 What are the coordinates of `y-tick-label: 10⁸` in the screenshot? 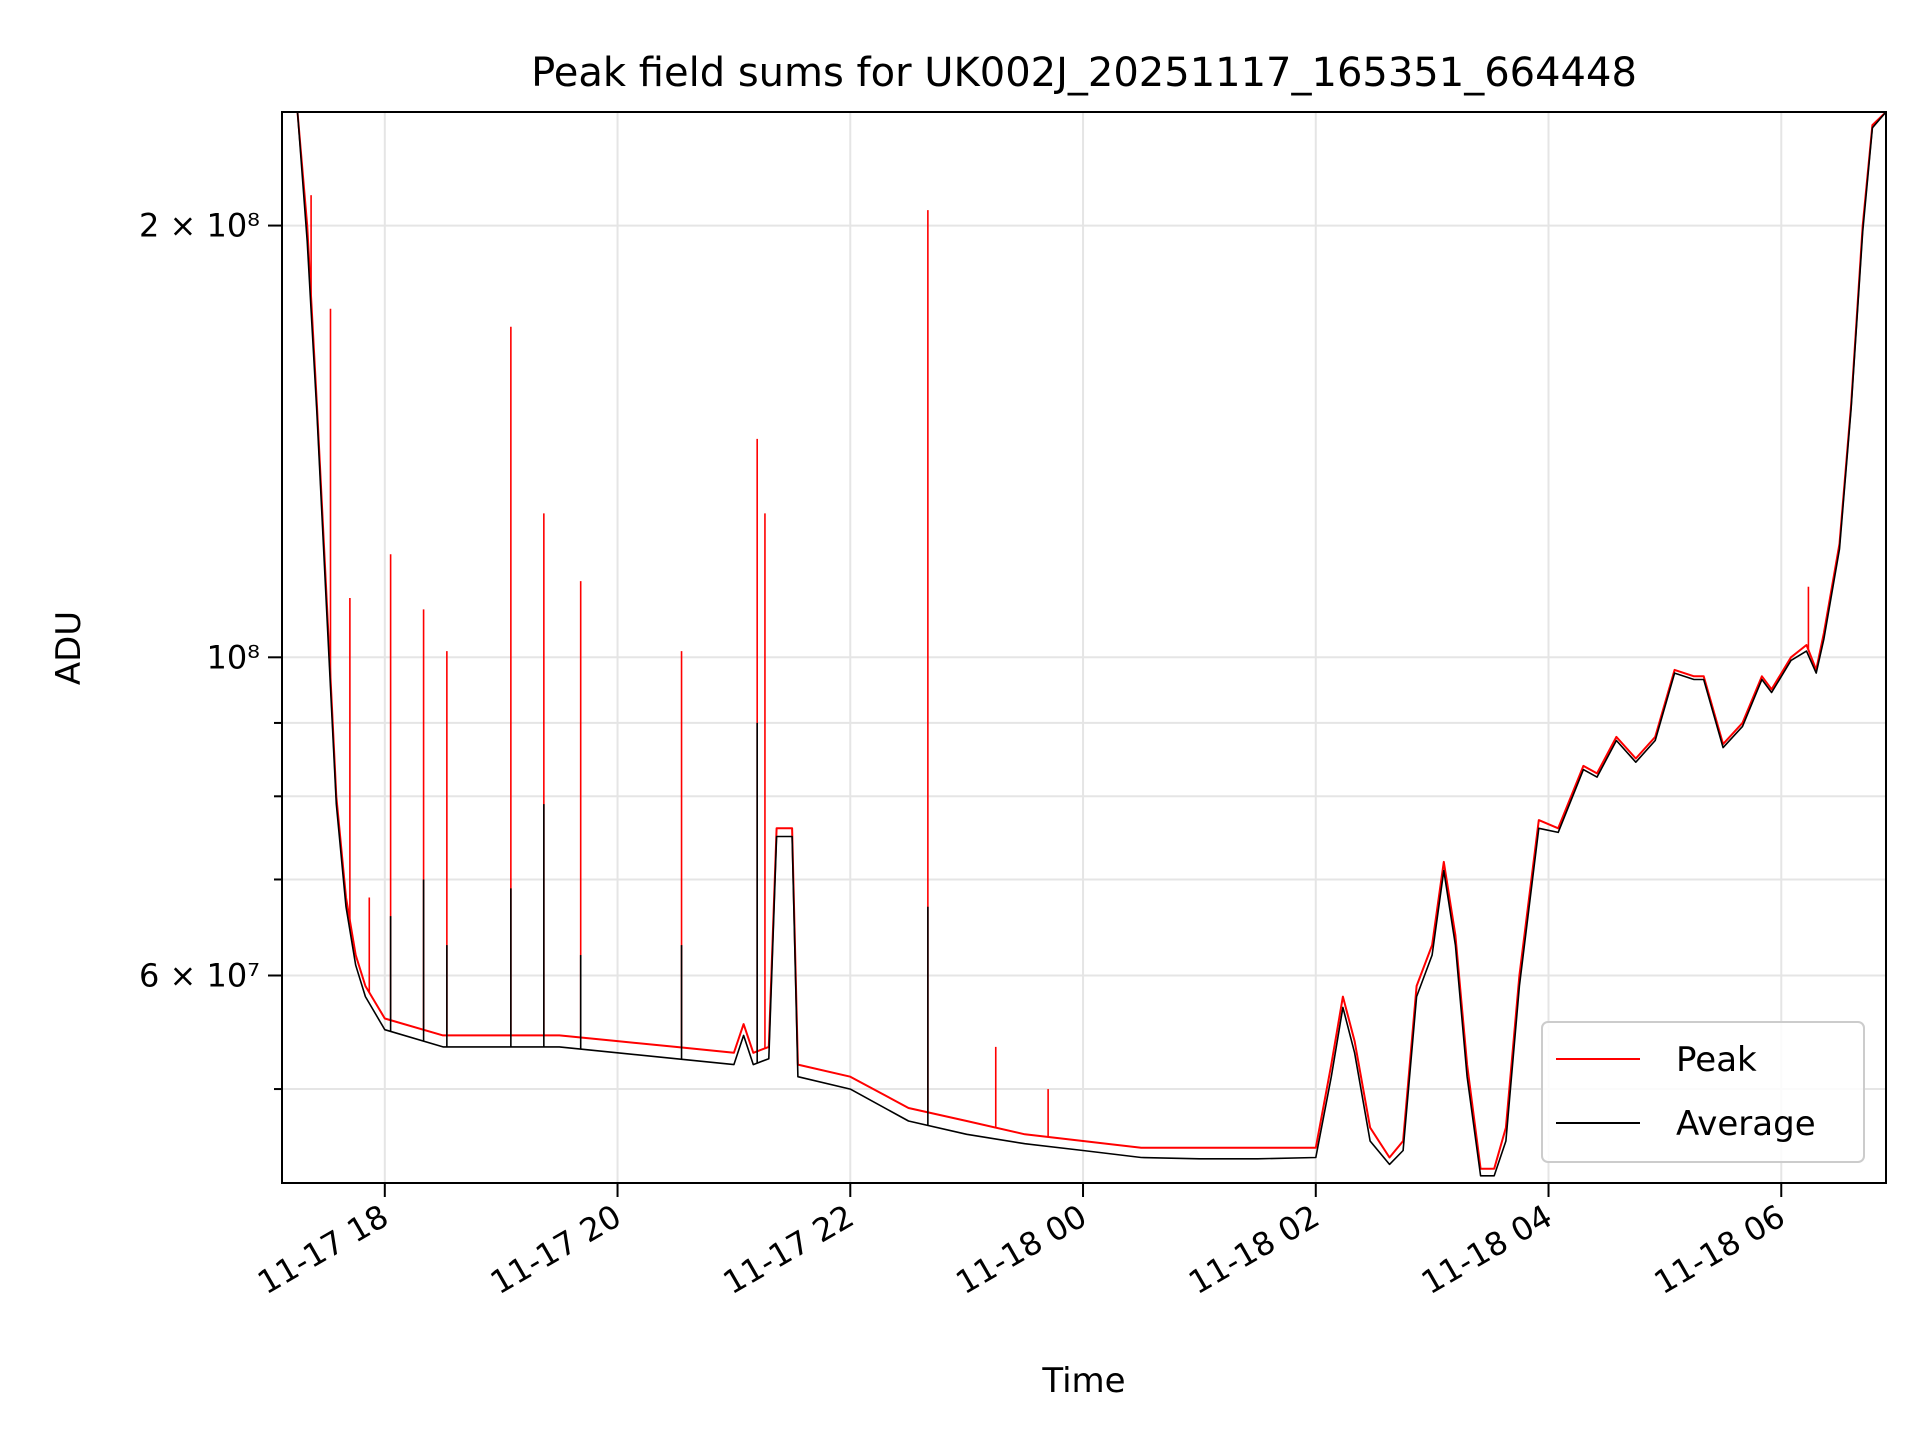 It's located at (233, 657).